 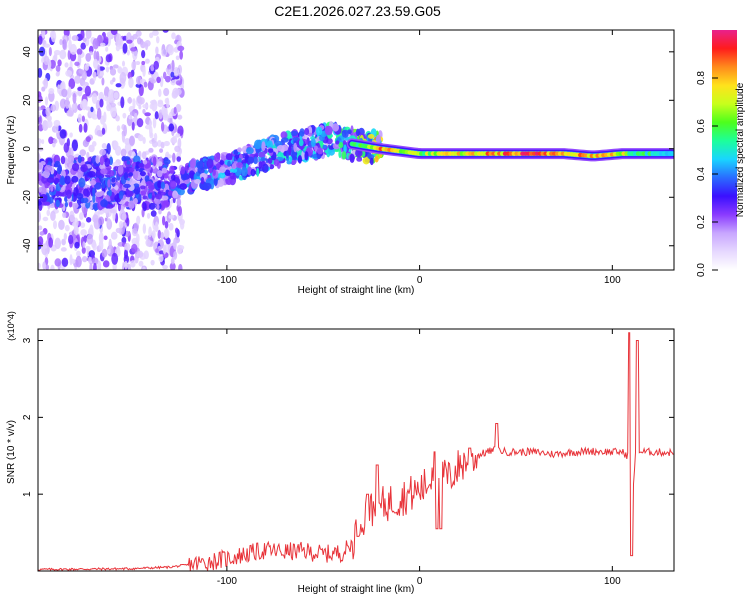 What do you see at coordinates (701, 222) in the screenshot?
I see `colorbar-tick-label: 0.2` at bounding box center [701, 222].